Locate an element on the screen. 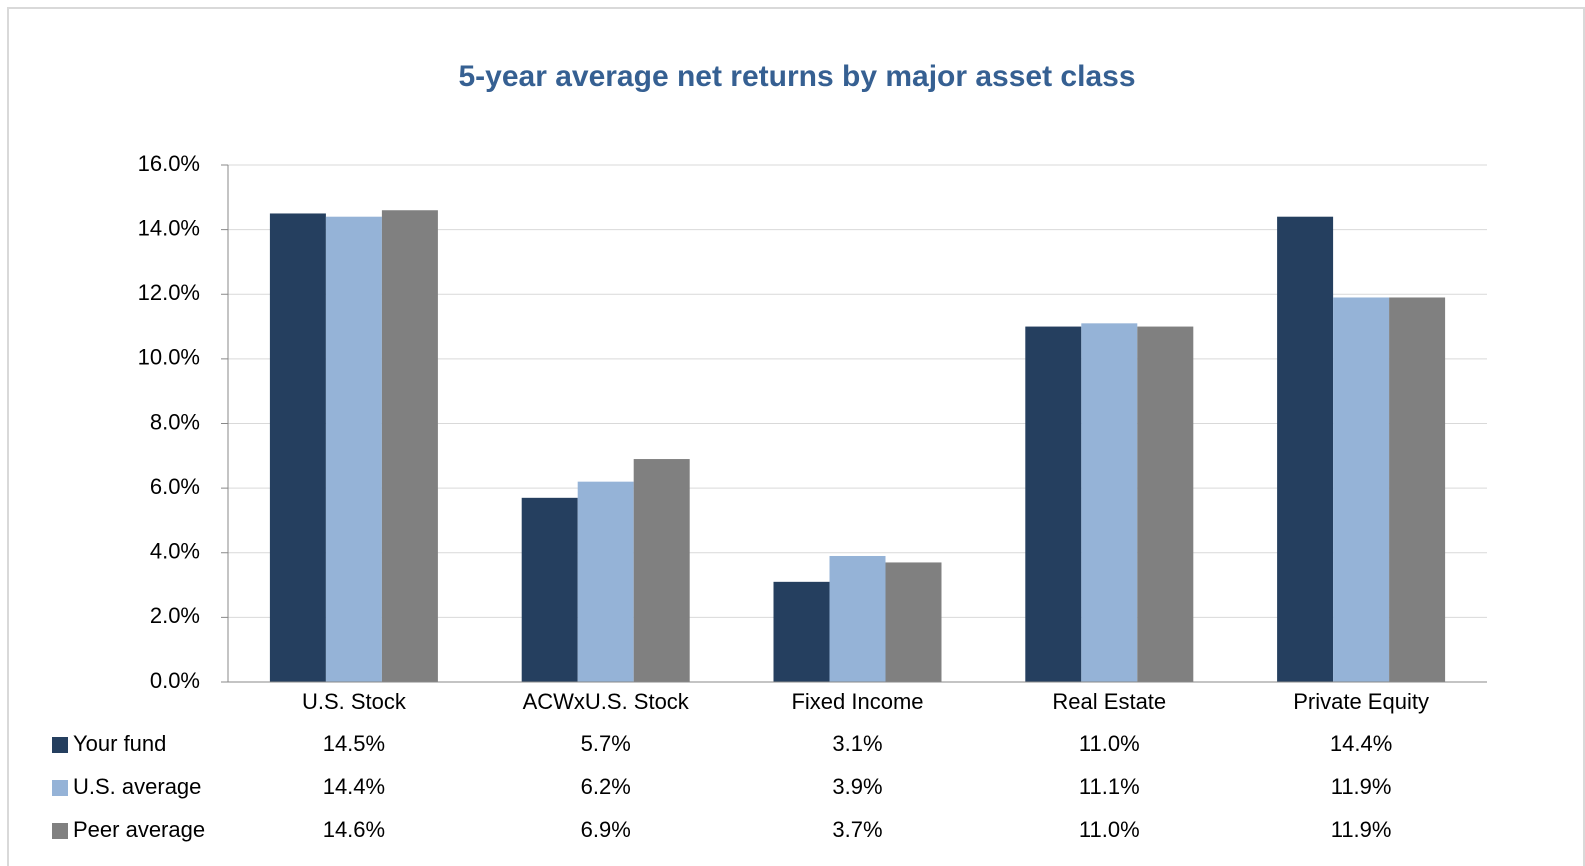 Image resolution: width=1585 pixels, height=866 pixels. y-tick-label: 10.0% is located at coordinates (169, 357).